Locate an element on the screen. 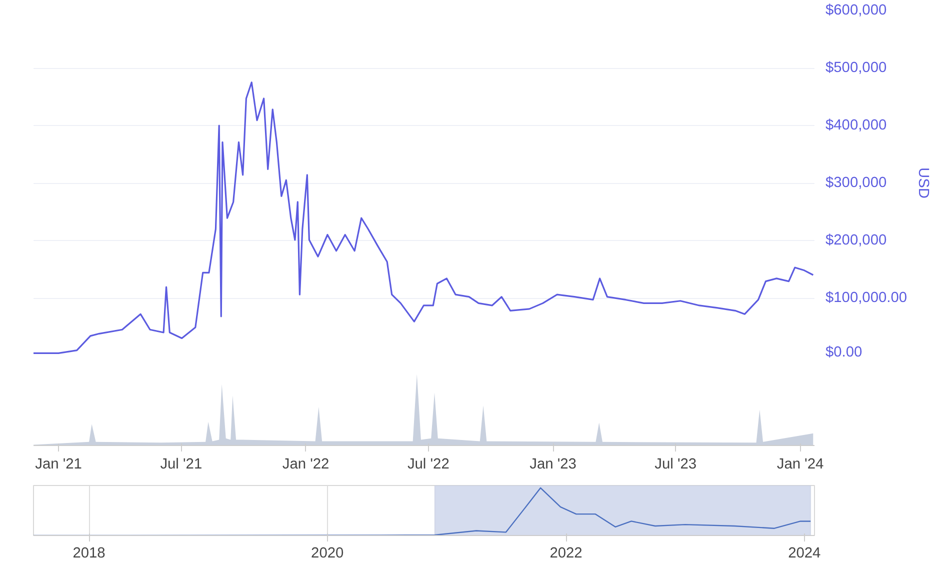  y-tick-label: $600,000 is located at coordinates (856, 10).